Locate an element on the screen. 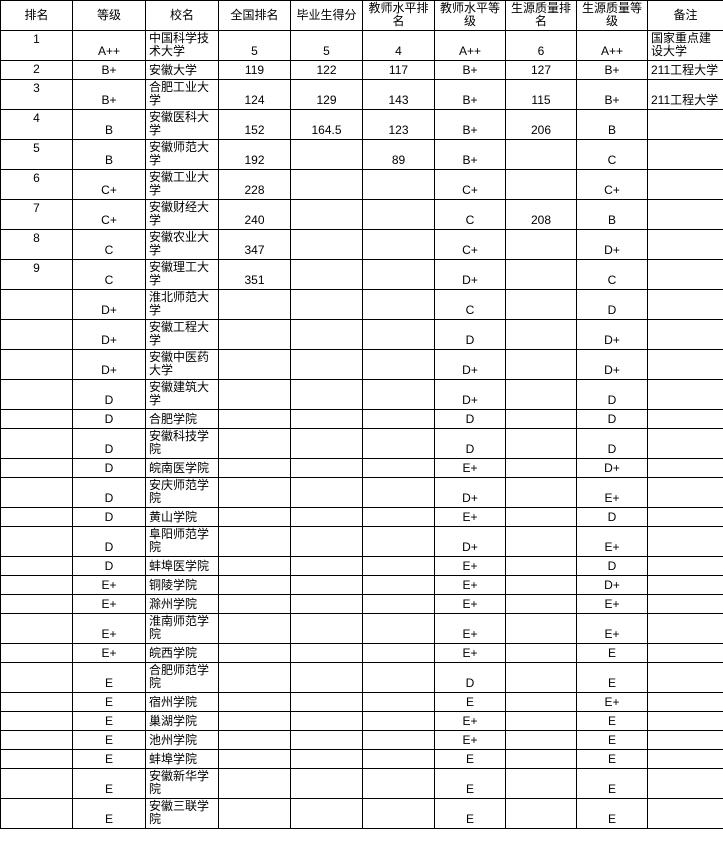  cell-school: 铜陵学院 is located at coordinates (182, 585).